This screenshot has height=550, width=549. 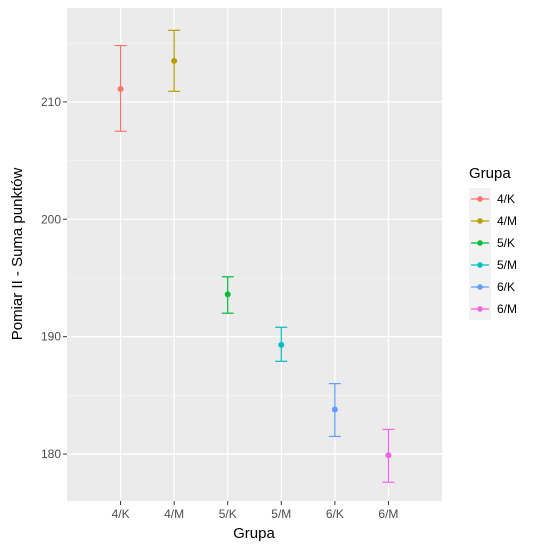 I want to click on legend-entry: 5/K, so click(x=492, y=243).